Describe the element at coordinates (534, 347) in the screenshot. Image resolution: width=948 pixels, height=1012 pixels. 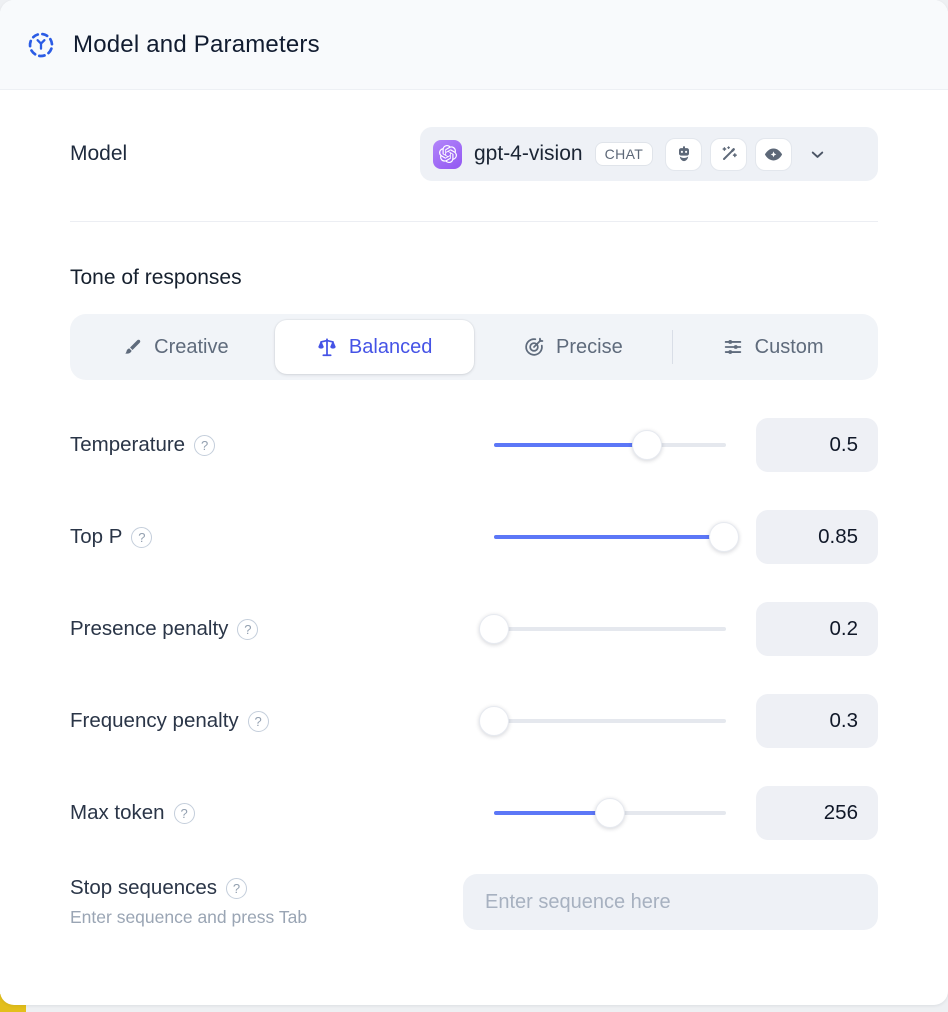
I see `target-arrow-icon` at that location.